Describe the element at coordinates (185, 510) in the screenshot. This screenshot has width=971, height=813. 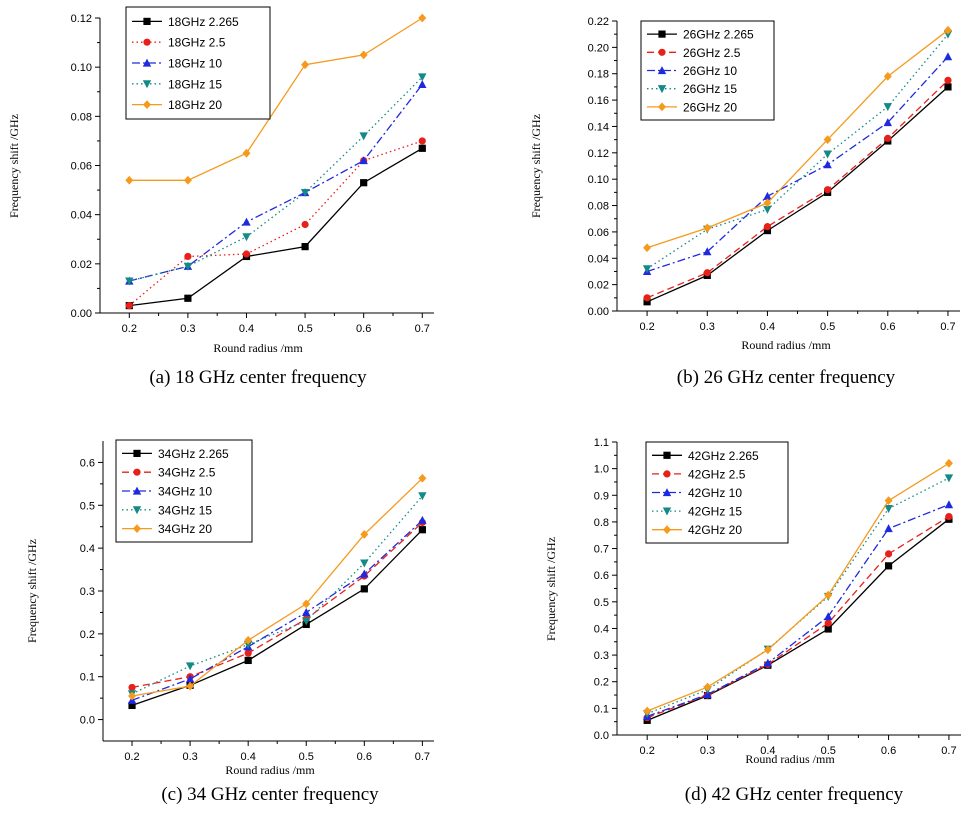
I see `legend-label: 34GHz 15` at that location.